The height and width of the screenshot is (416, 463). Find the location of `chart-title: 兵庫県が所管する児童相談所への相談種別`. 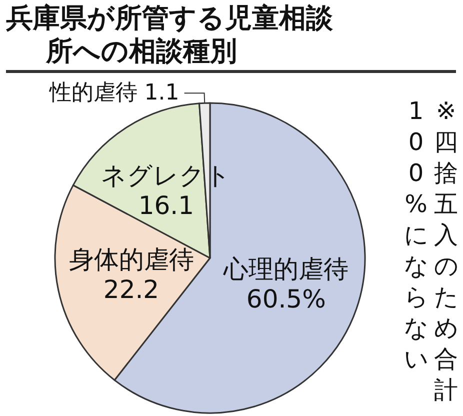

chart-title: 兵庫県が所管する児童相談所への相談種別 is located at coordinates (170, 35).